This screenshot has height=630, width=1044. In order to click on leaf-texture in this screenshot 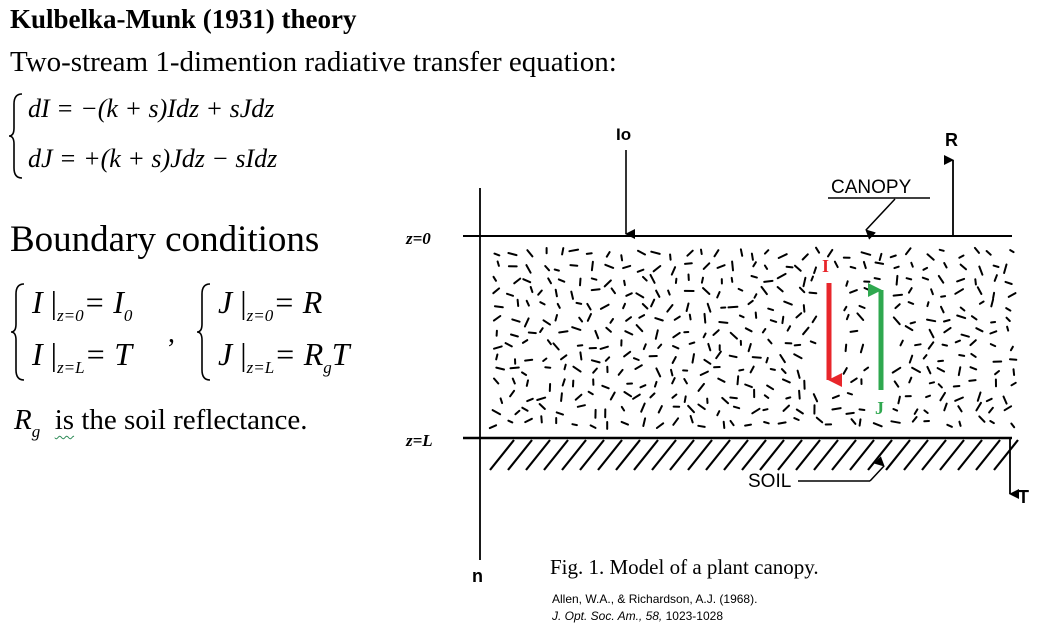, I will do `click(753, 338)`.